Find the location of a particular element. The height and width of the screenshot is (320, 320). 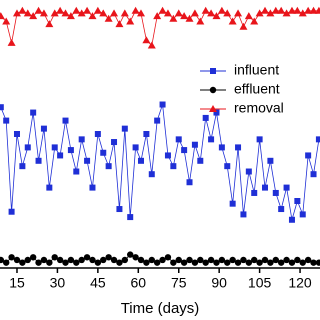

x-tick-label: 105 is located at coordinates (260, 283).